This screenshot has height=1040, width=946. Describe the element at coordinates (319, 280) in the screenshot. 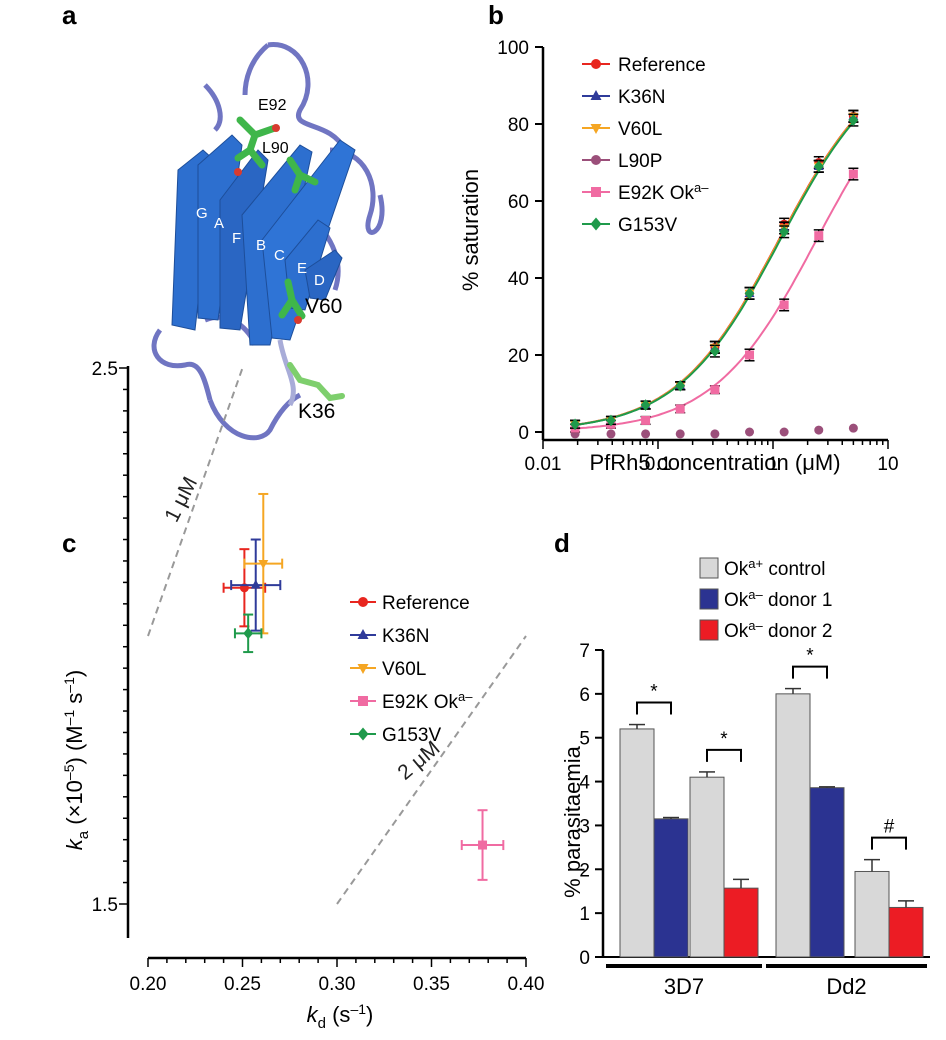

I see `strand-label-d: D` at that location.